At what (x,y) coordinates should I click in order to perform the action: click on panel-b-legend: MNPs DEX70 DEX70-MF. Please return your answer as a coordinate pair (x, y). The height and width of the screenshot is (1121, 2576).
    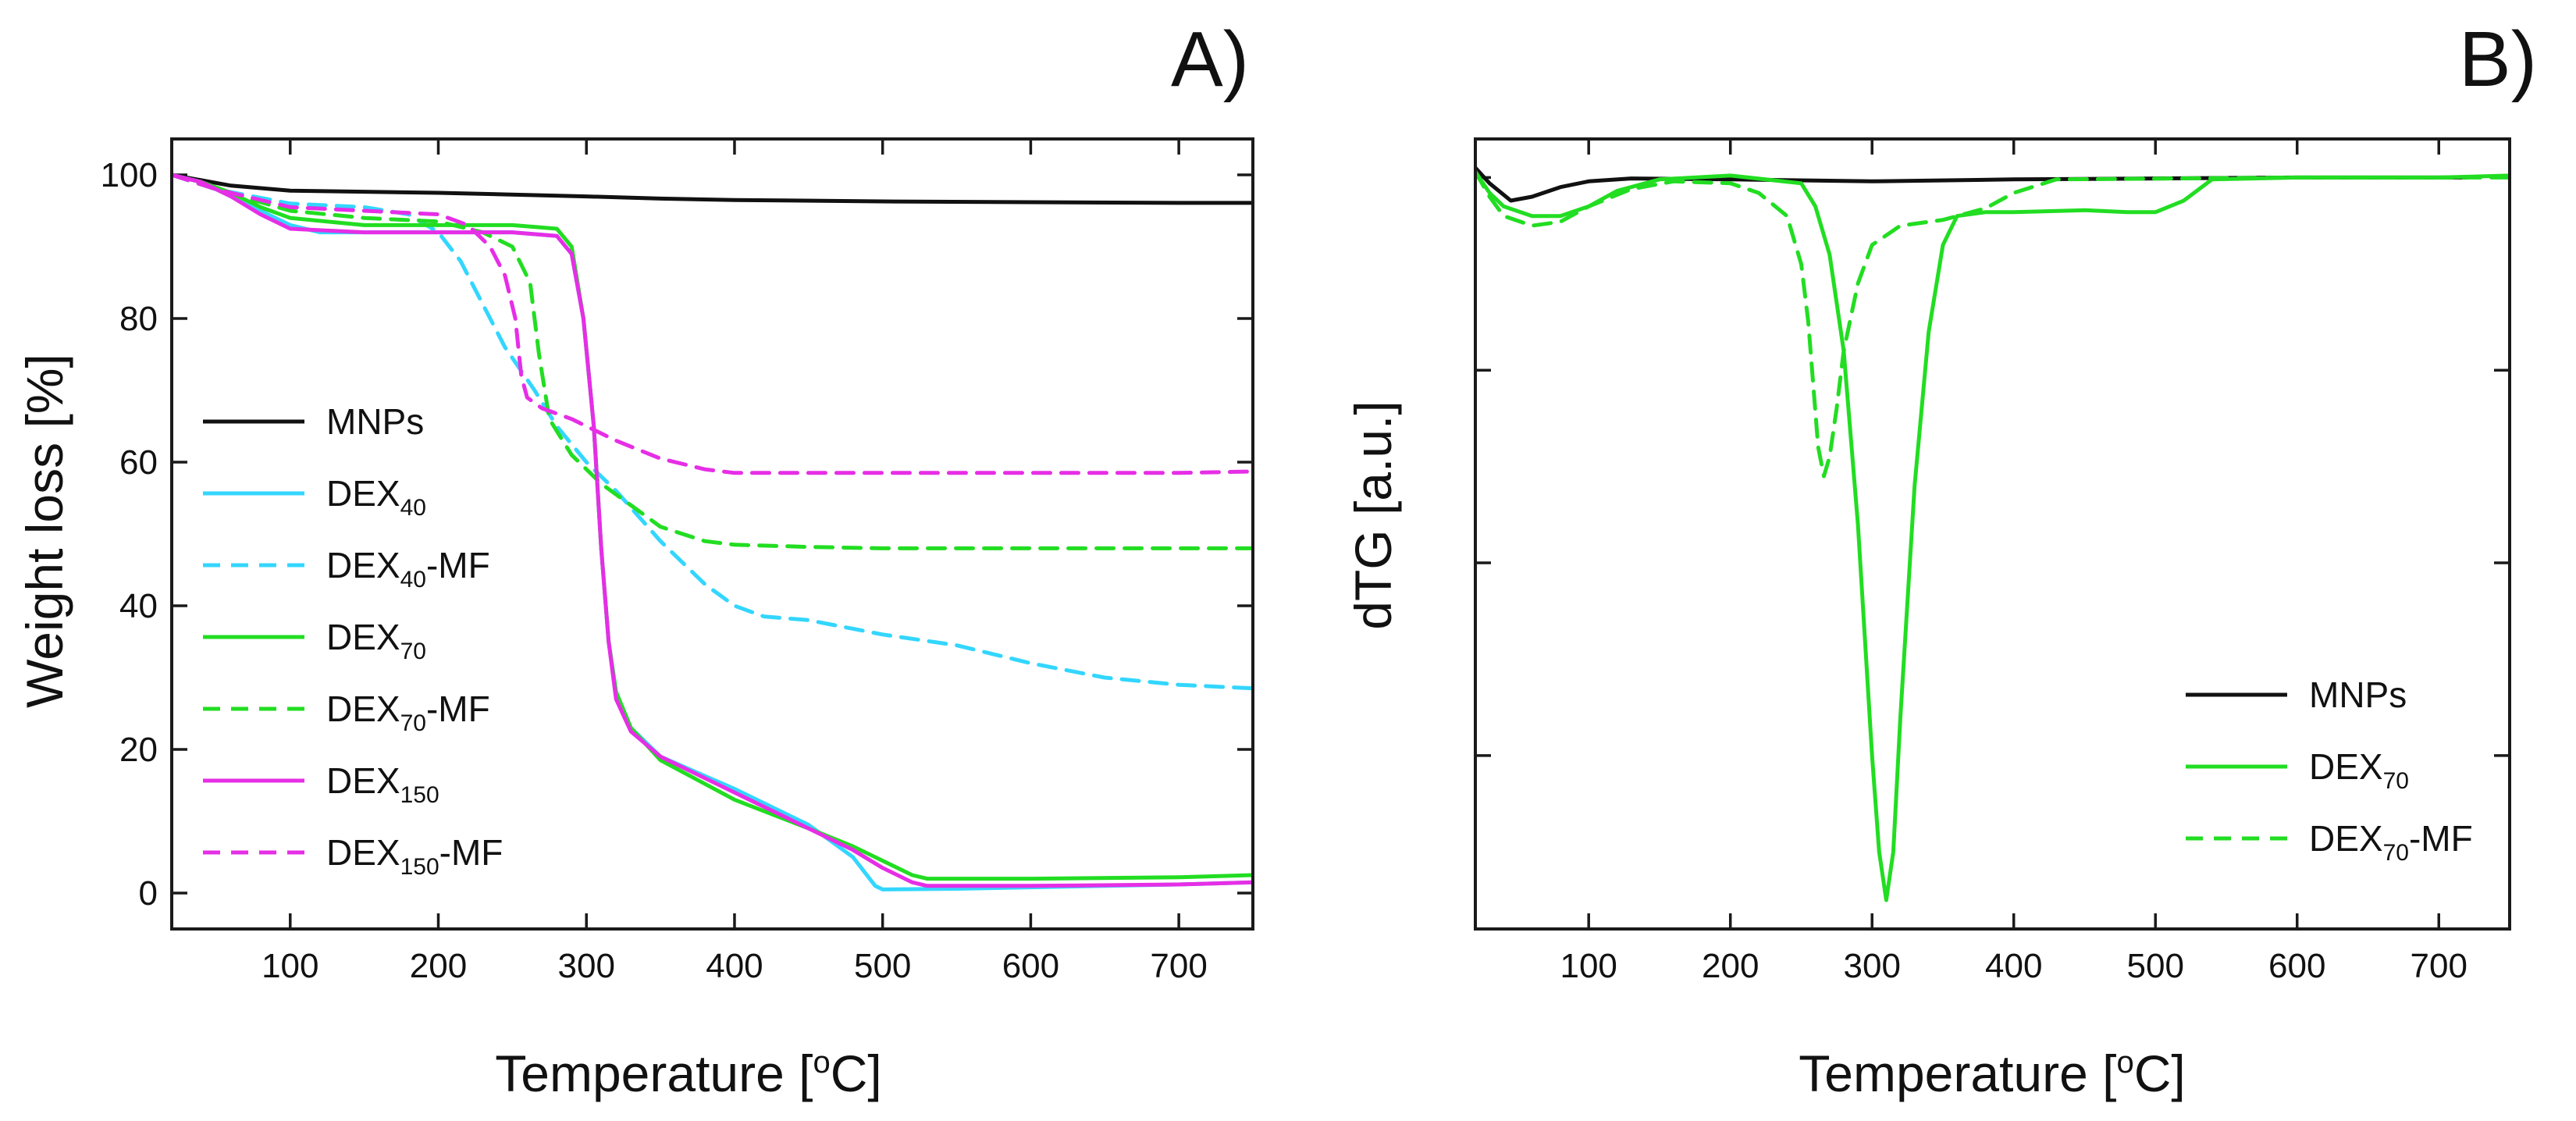
    Looking at the image, I should click on (2329, 770).